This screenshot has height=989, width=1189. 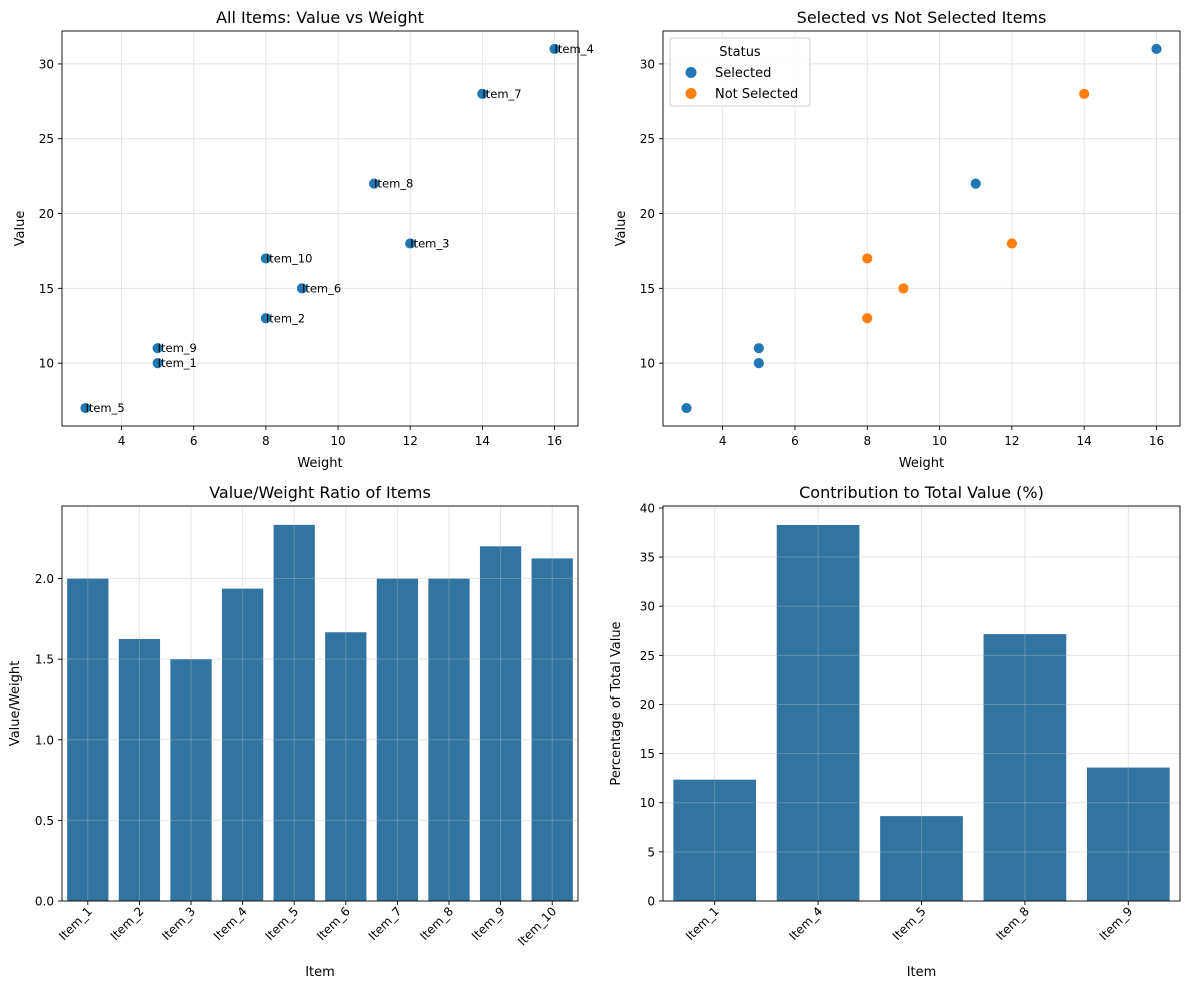 I want to click on legend-box, so click(x=740, y=72).